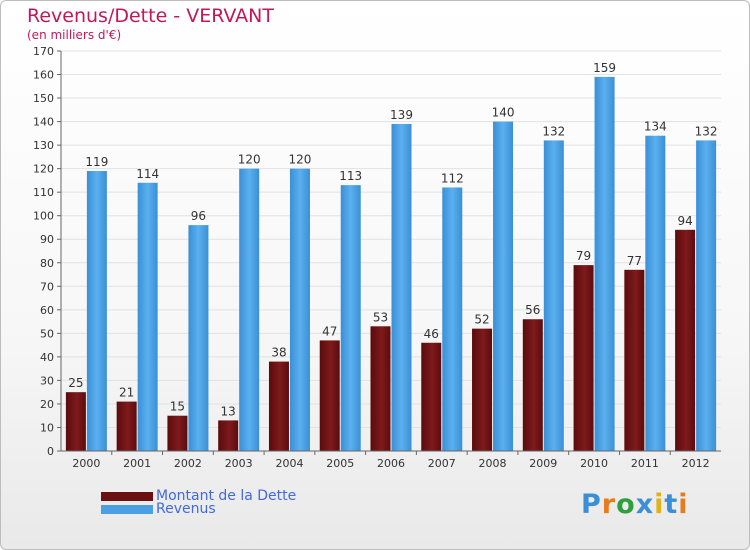  I want to click on legend-swatch-dette, so click(127, 496).